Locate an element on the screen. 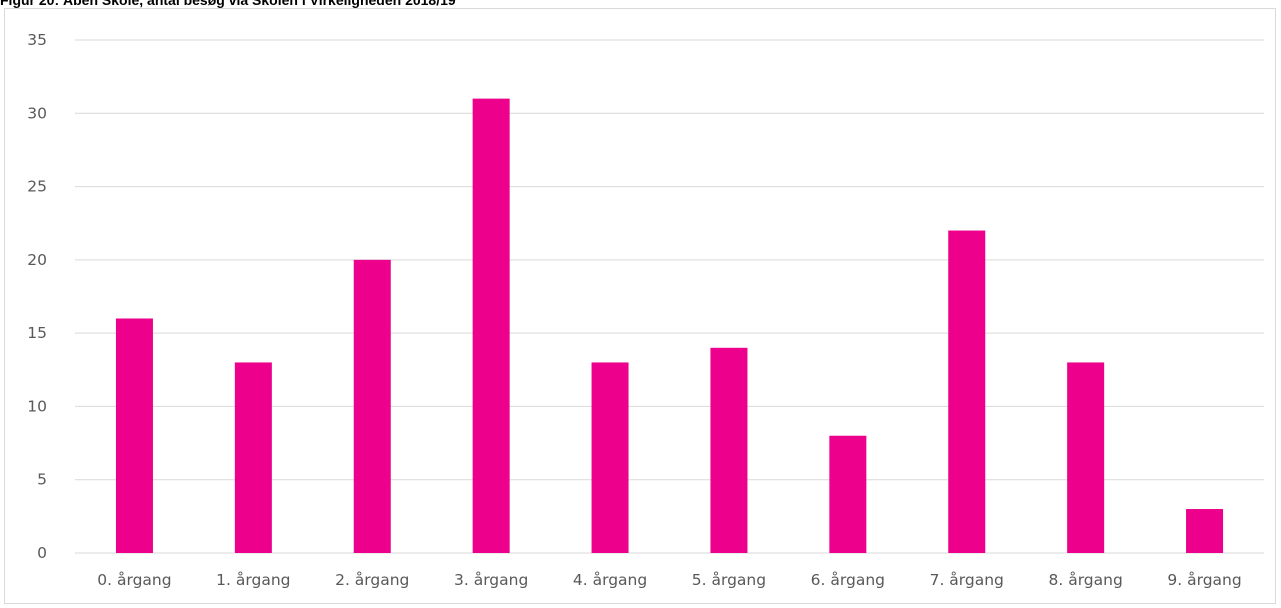  y-tick-label: 15 is located at coordinates (37, 333).